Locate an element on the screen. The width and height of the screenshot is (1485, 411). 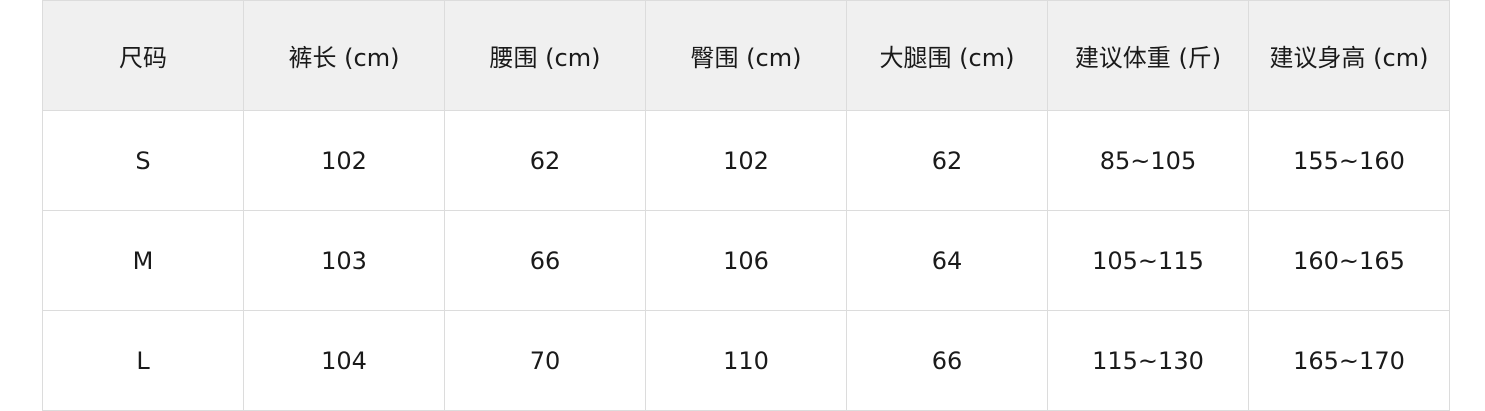
table-cell: 104 is located at coordinates (344, 360).